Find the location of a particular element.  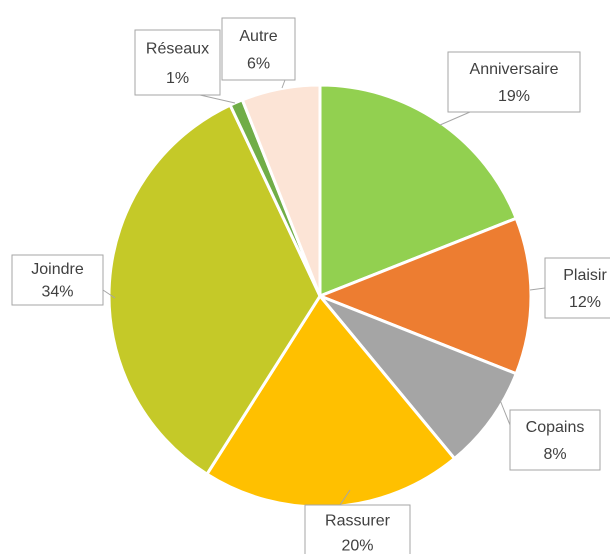

slice-value-label: 34% is located at coordinates (57, 292).